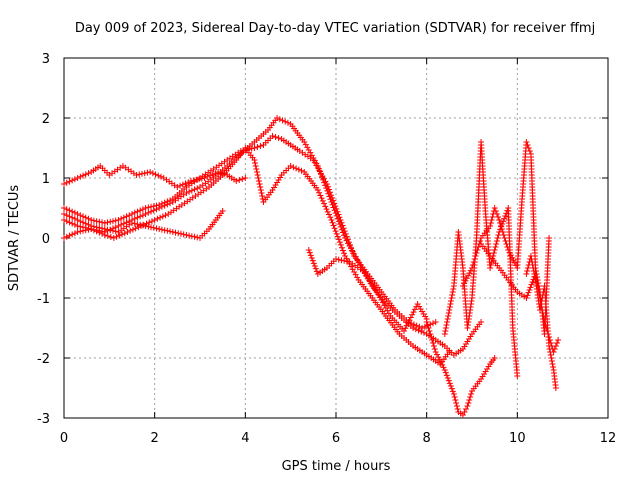  What do you see at coordinates (367, 290) in the screenshot?
I see `series-sat-f` at bounding box center [367, 290].